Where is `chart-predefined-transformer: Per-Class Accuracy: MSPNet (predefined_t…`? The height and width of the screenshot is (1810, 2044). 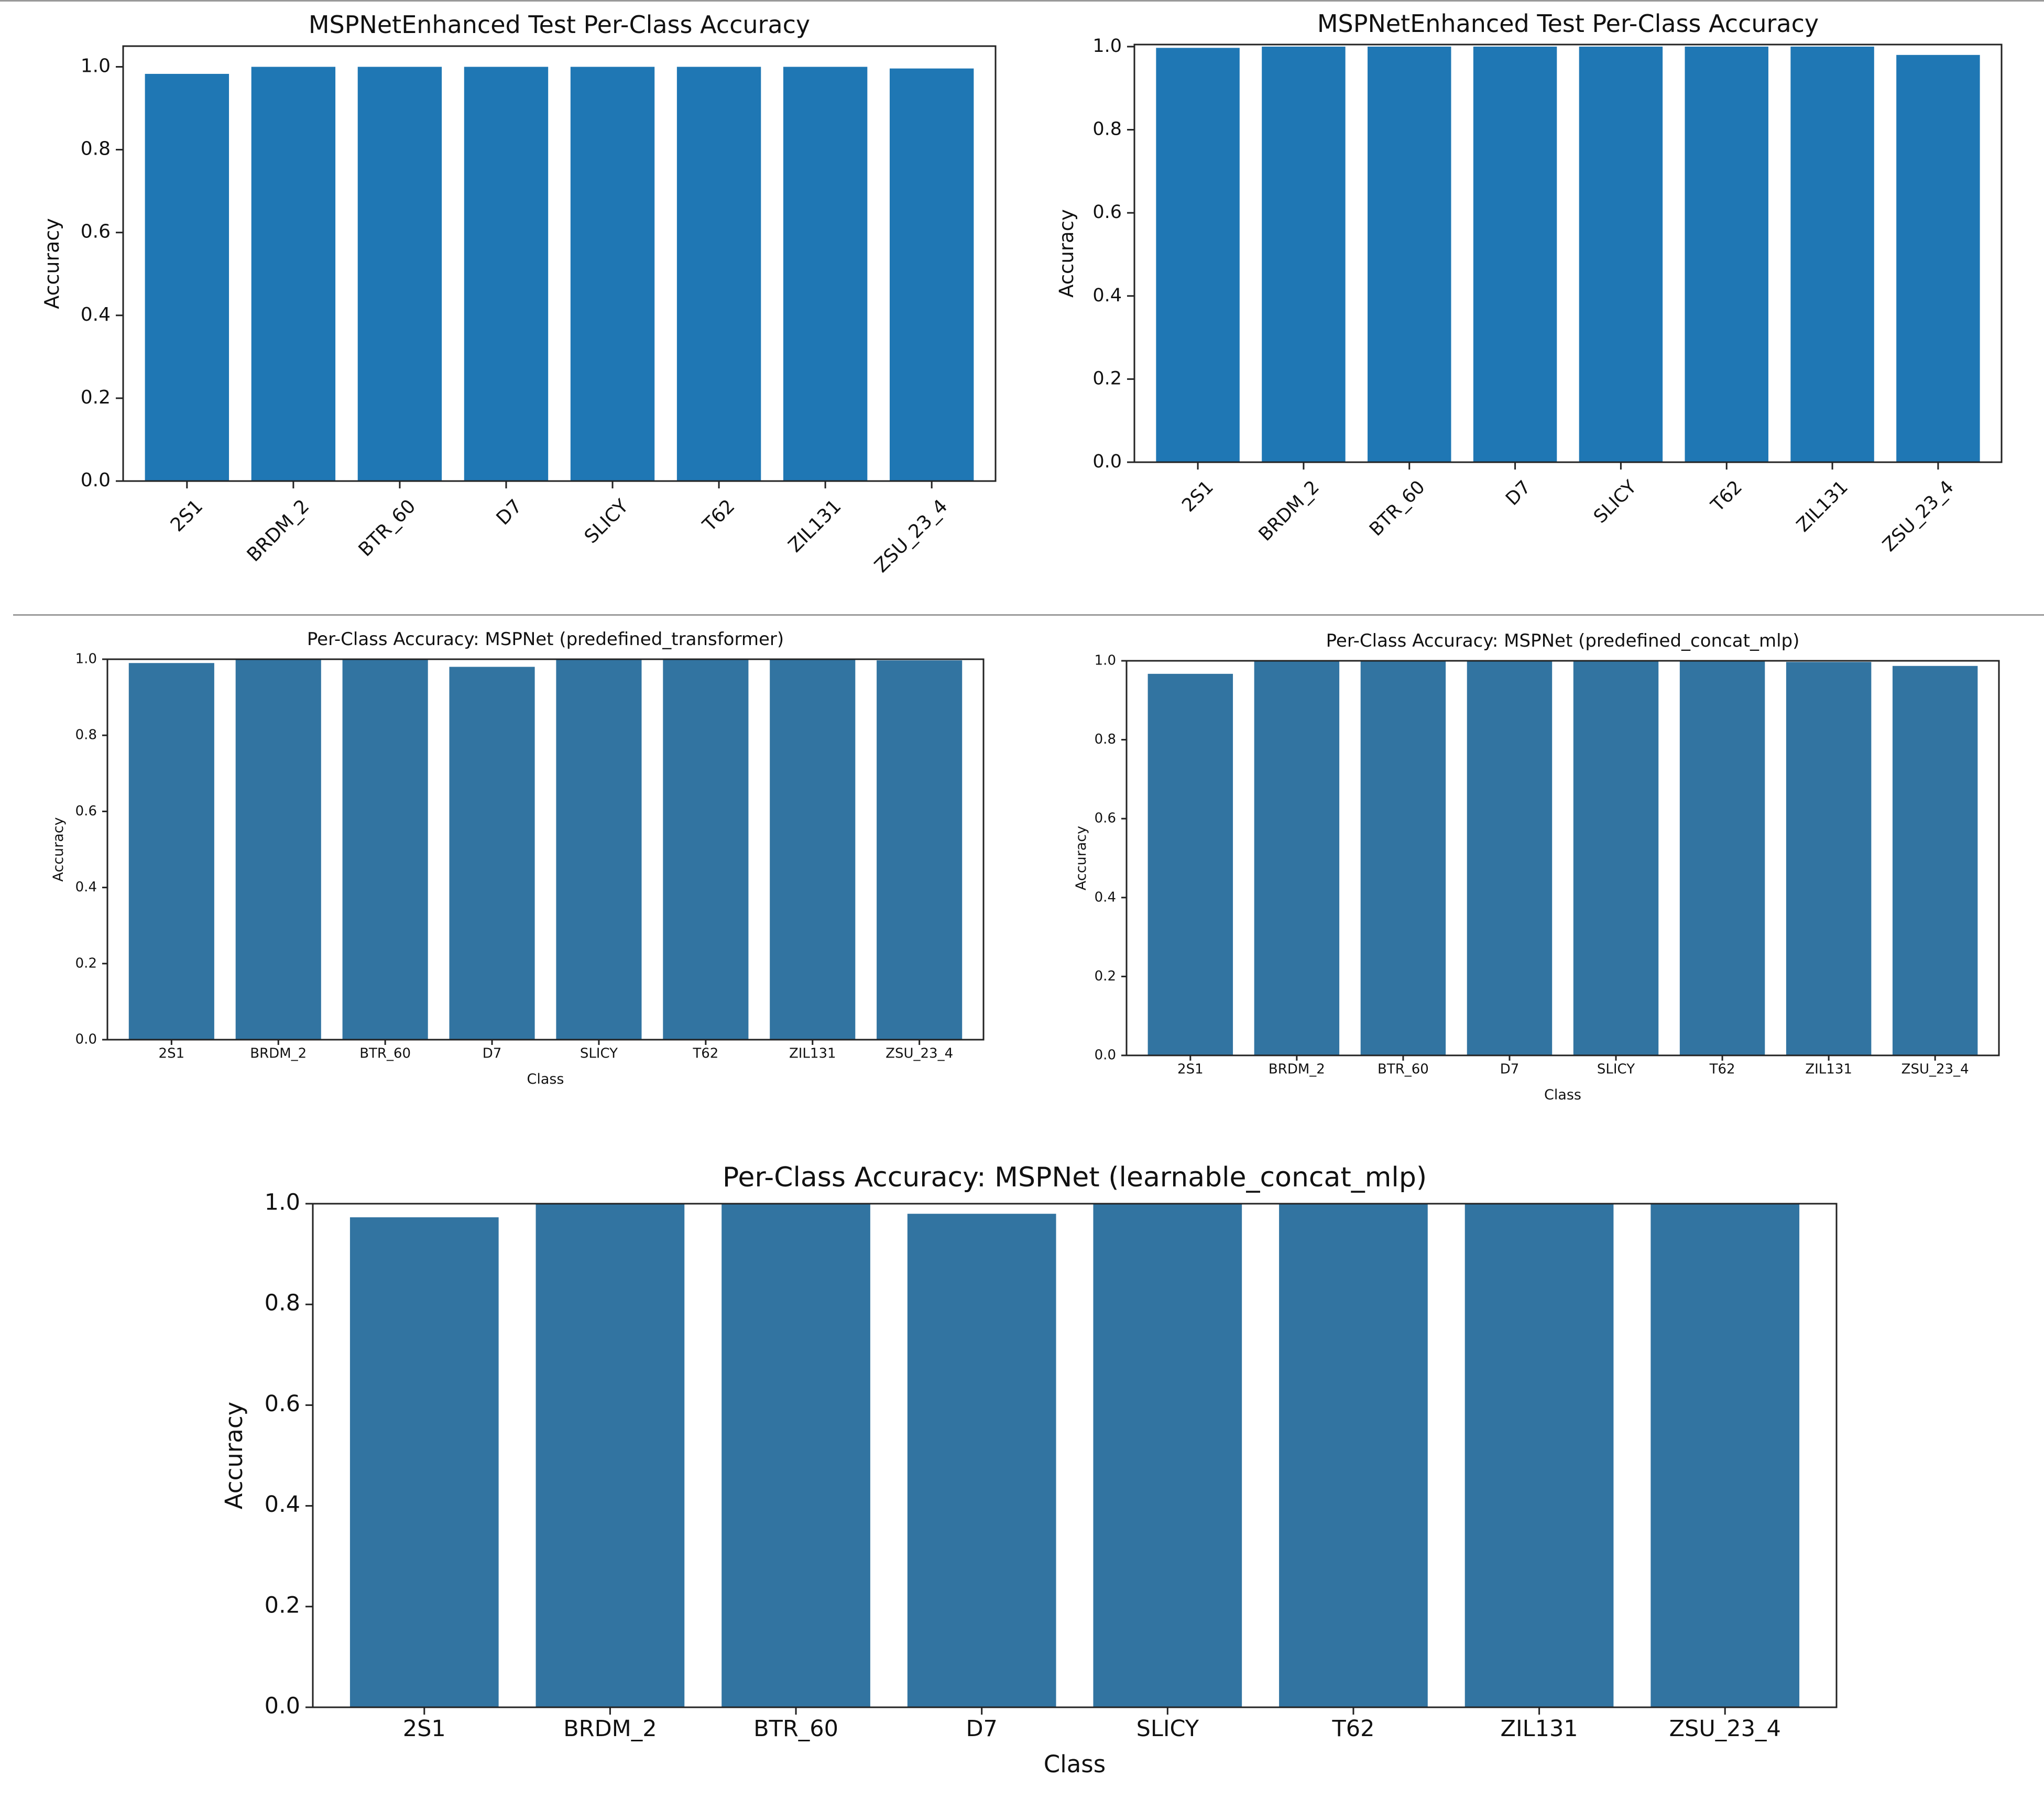
chart-predefined-transformer: Per-Class Accuracy: MSPNet (predefined_t… is located at coordinates (517, 858).